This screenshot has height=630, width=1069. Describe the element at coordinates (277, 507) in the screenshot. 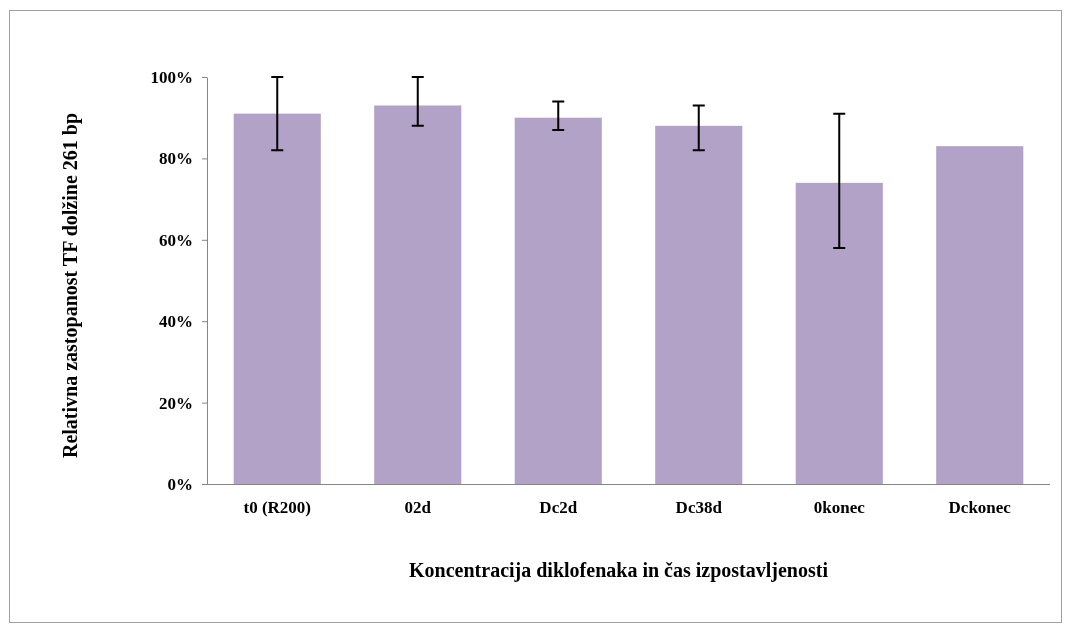

I see `x-tick-label: t0 (R200)` at that location.